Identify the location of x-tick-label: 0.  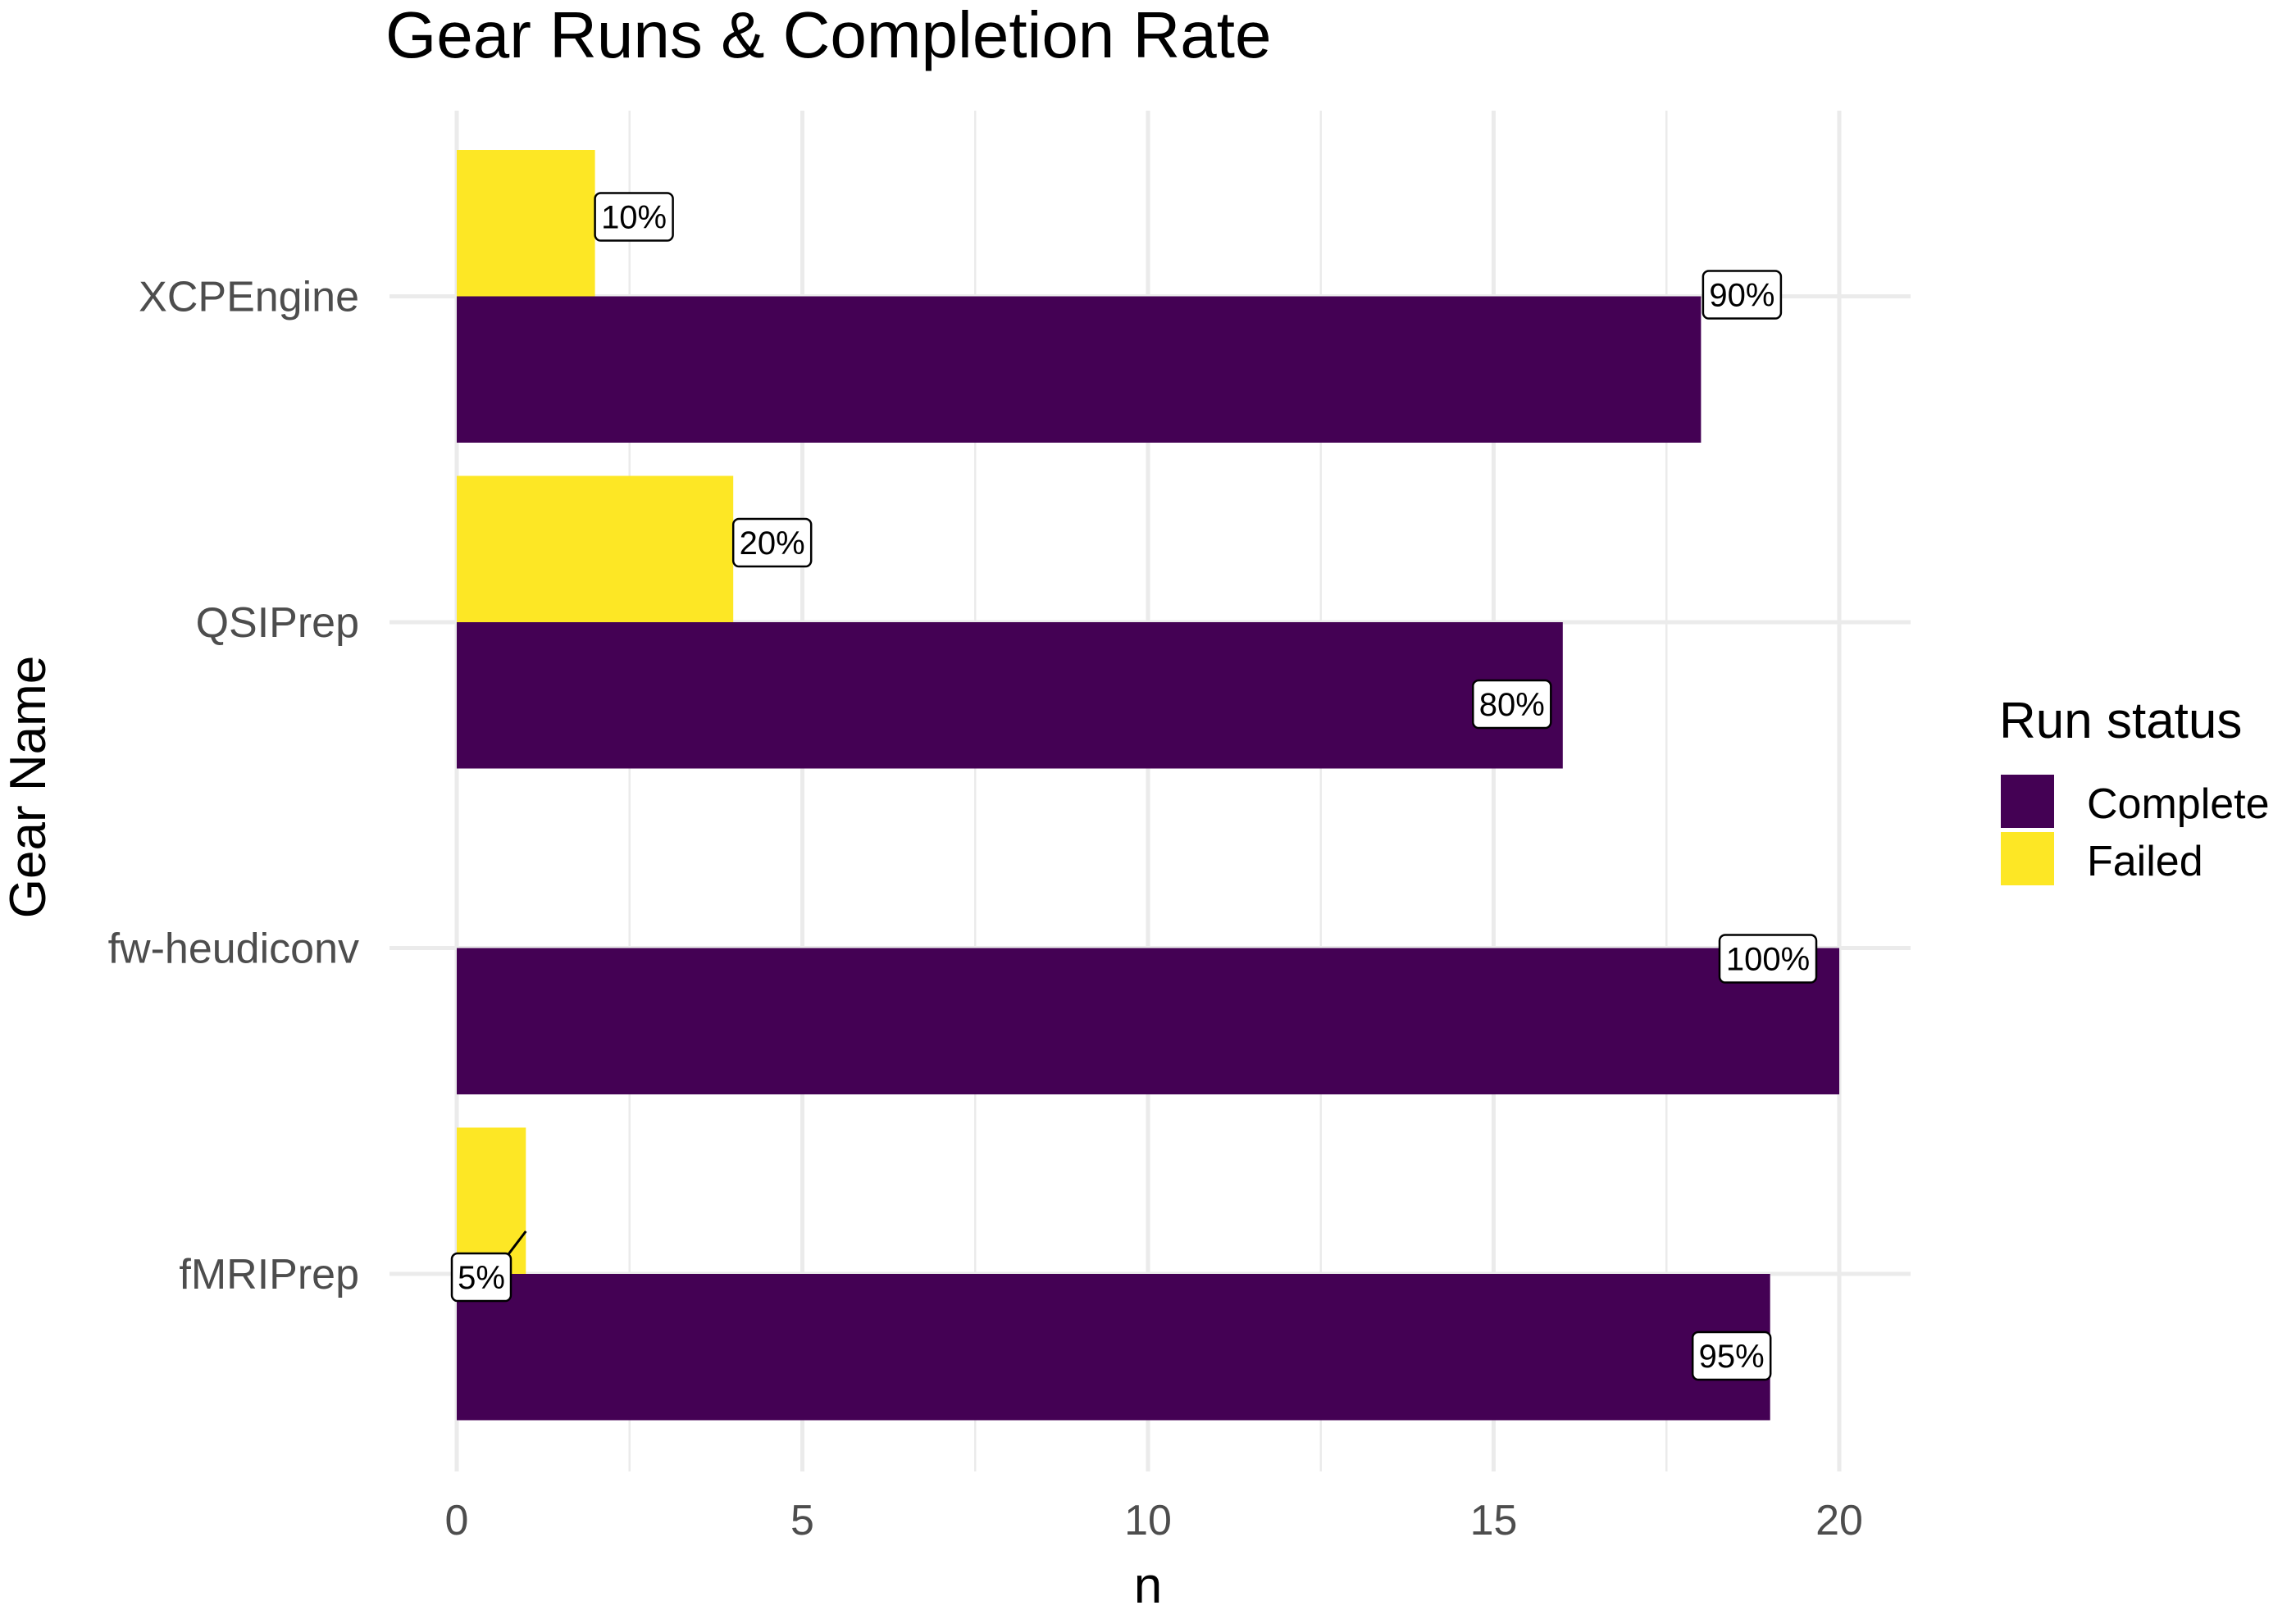
(457, 1520).